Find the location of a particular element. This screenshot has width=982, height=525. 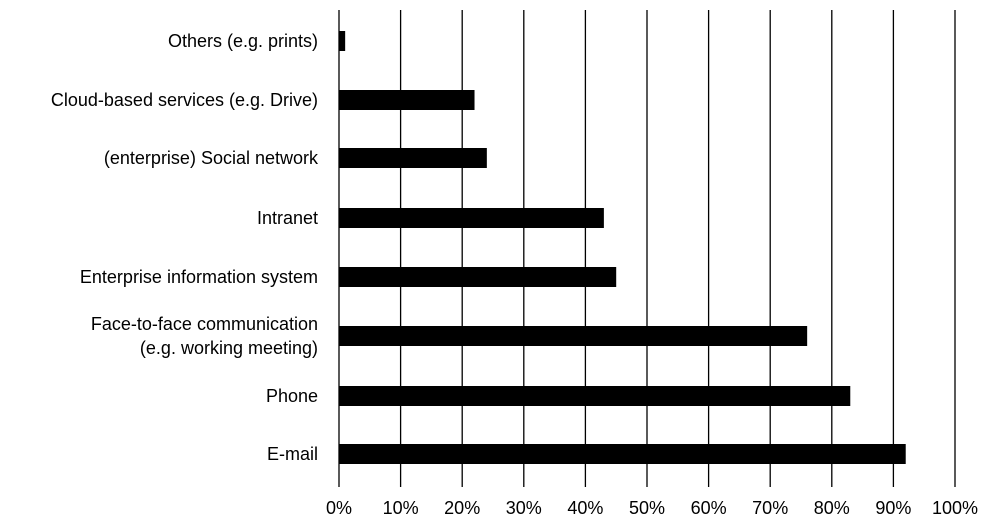

category-label: Phone is located at coordinates (292, 396).